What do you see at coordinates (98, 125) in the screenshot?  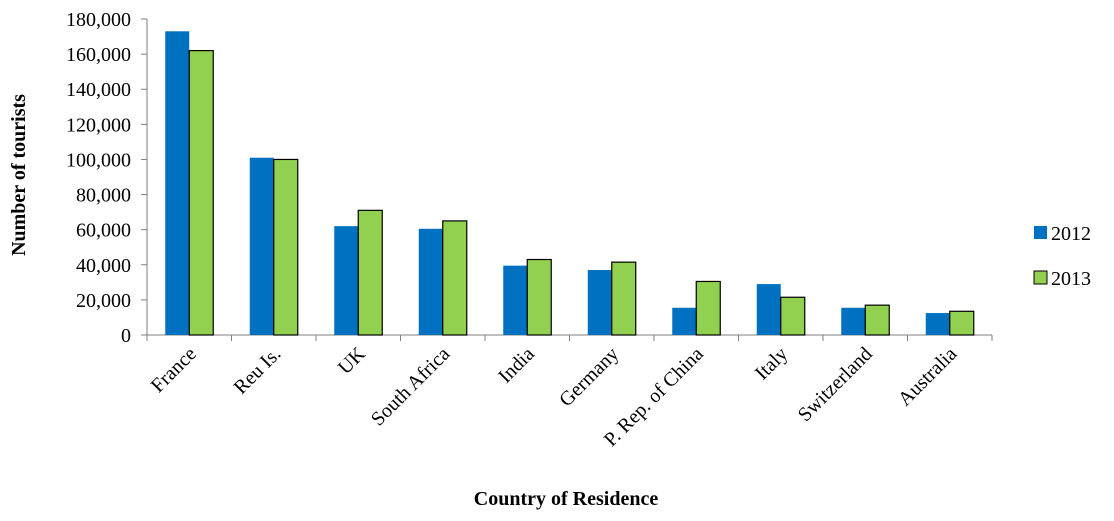 I see `y-tick-label: 120,000` at bounding box center [98, 125].